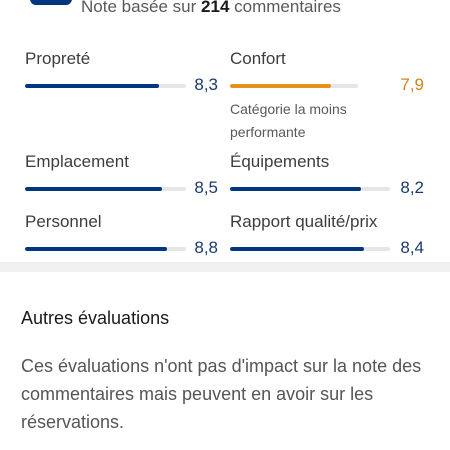  I want to click on rating-label: Propreté, so click(58, 58).